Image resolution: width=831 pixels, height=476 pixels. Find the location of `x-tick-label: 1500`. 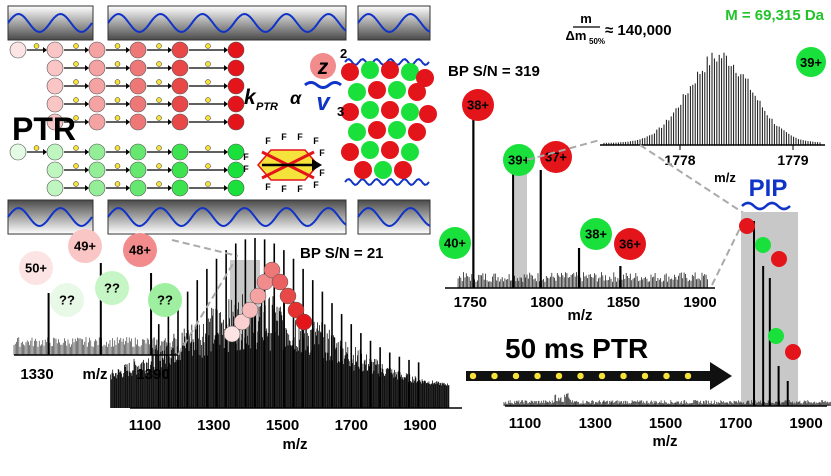

x-tick-label: 1500 is located at coordinates (282, 425).